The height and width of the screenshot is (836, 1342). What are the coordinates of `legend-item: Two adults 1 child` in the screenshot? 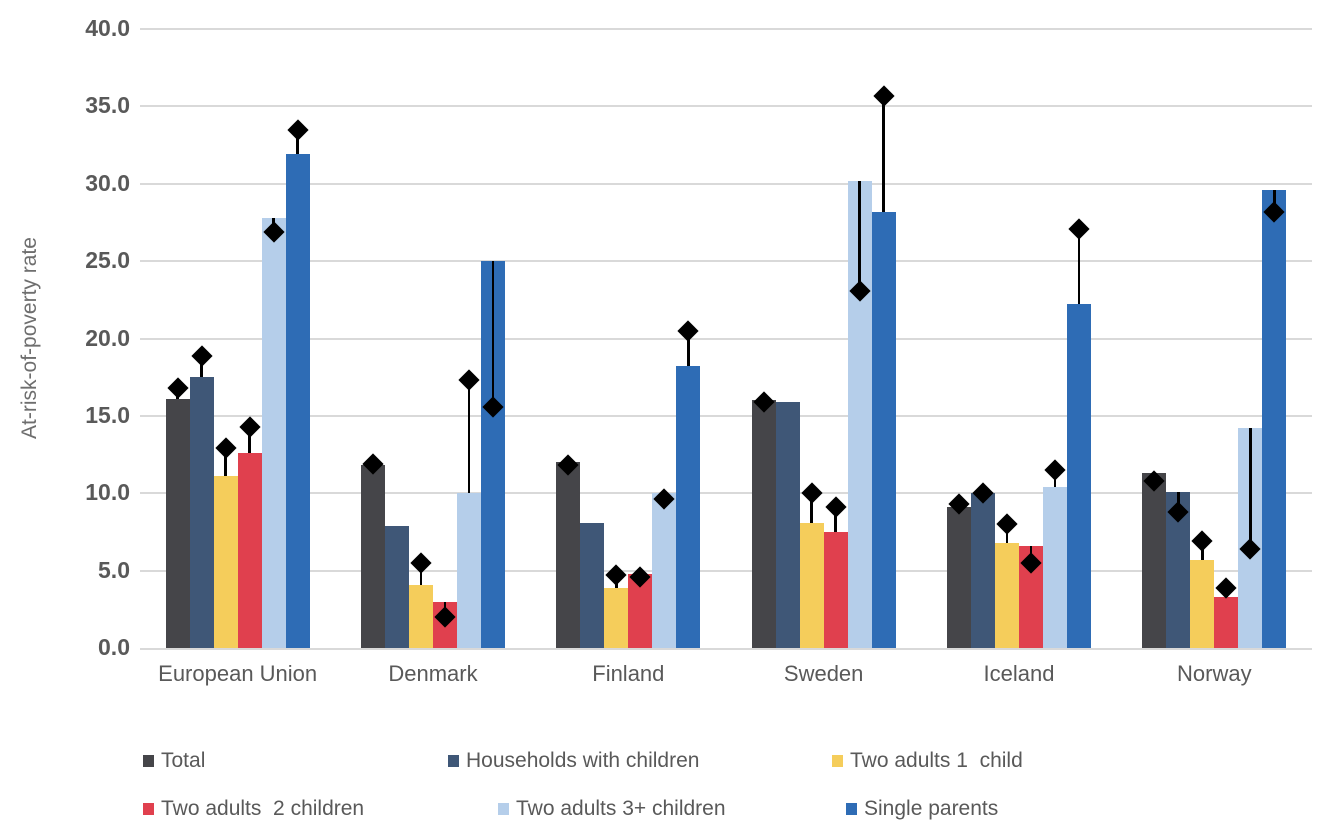 It's located at (927, 761).